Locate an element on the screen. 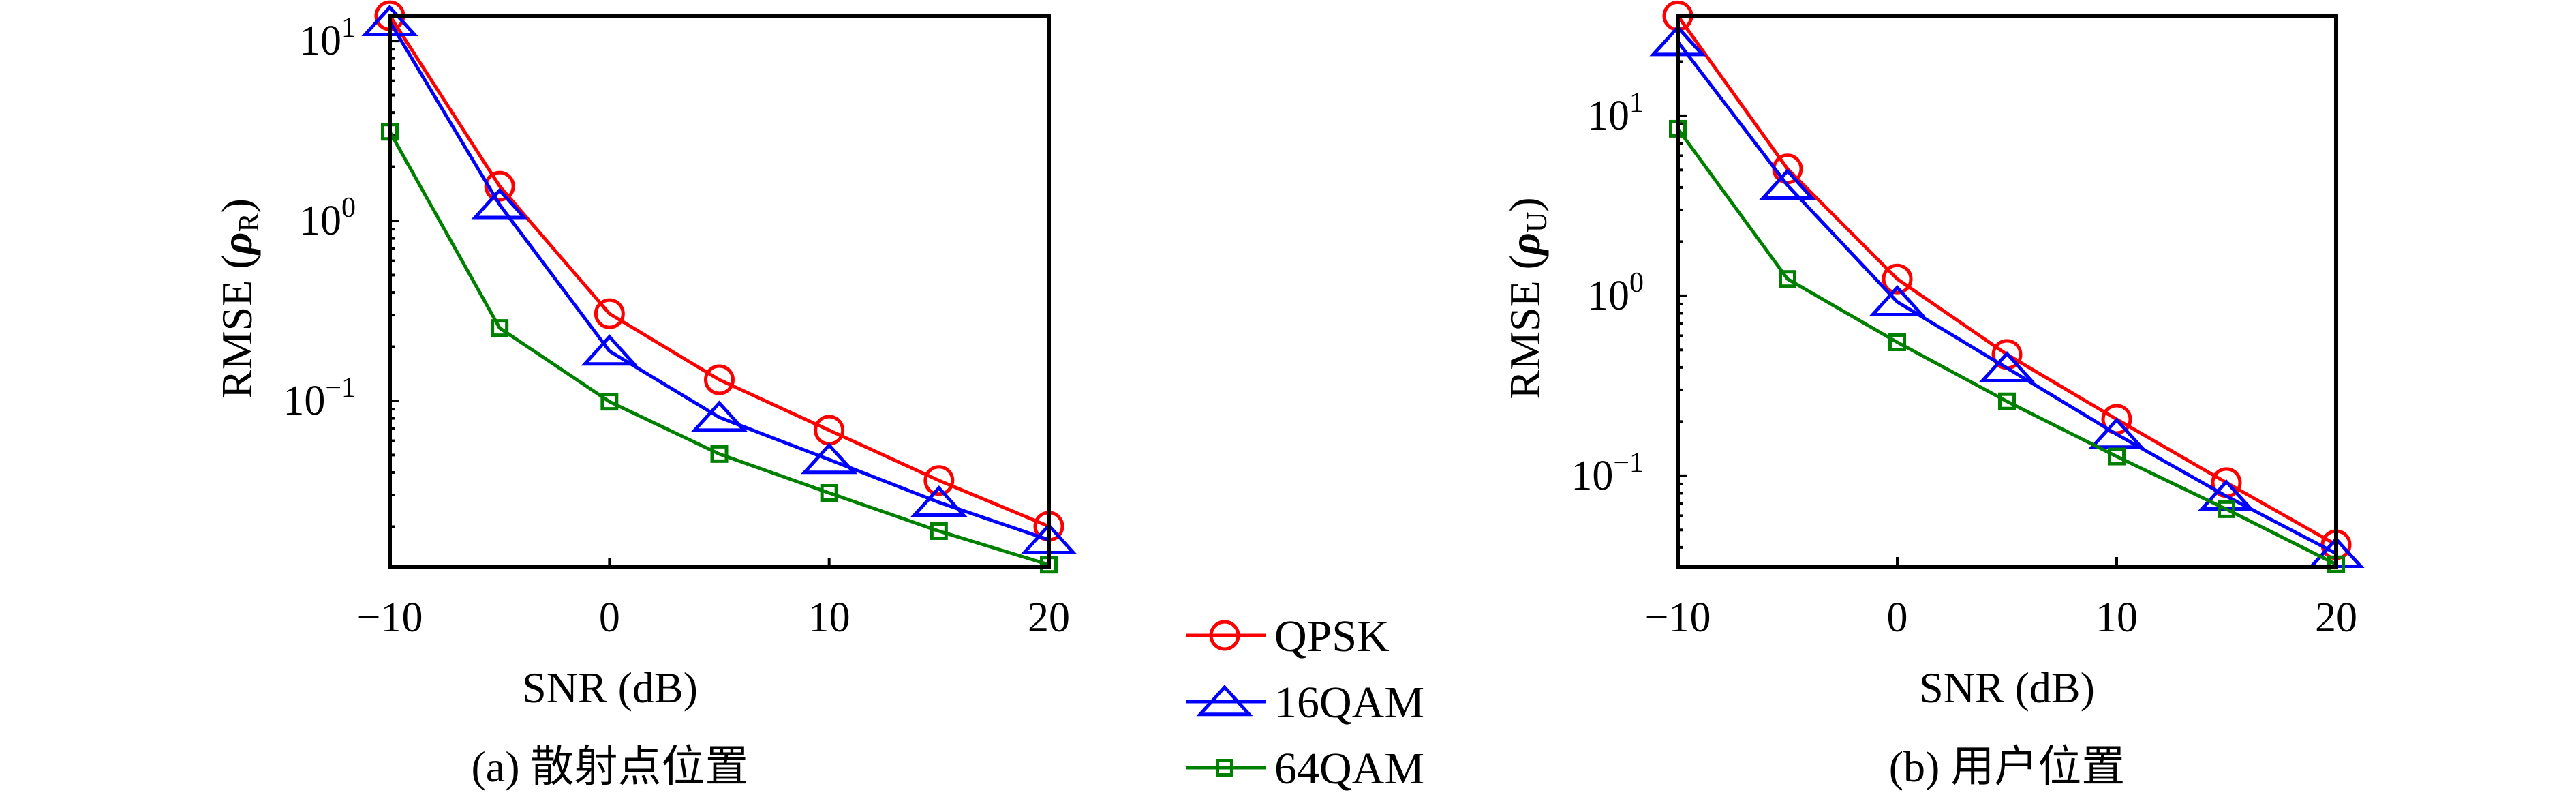 Image resolution: width=2576 pixels, height=797 pixels. triangle-icon is located at coordinates (1224, 701).